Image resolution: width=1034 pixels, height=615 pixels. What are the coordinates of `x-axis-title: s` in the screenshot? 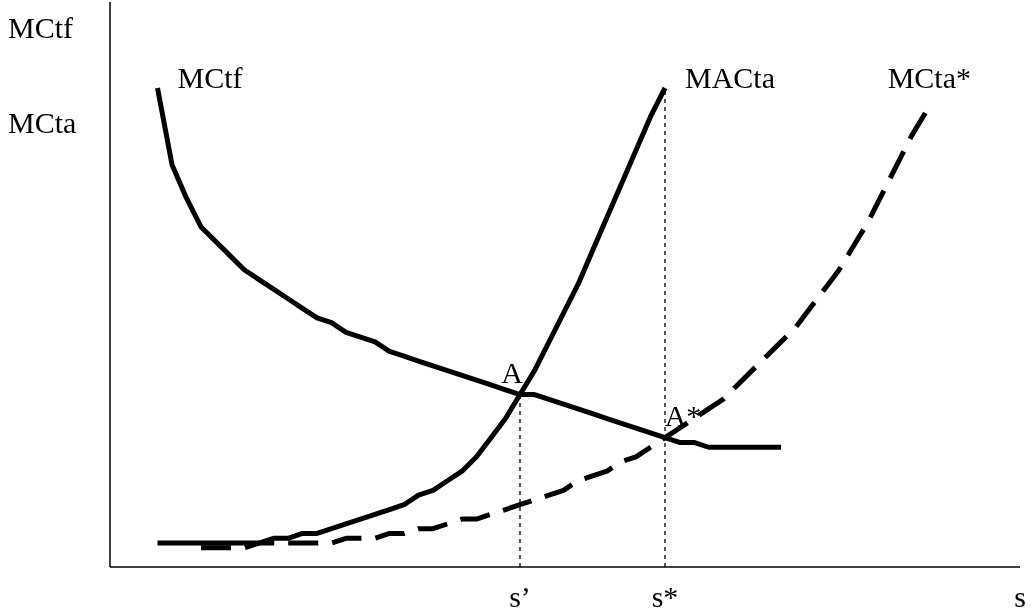 It's located at (1020, 596).